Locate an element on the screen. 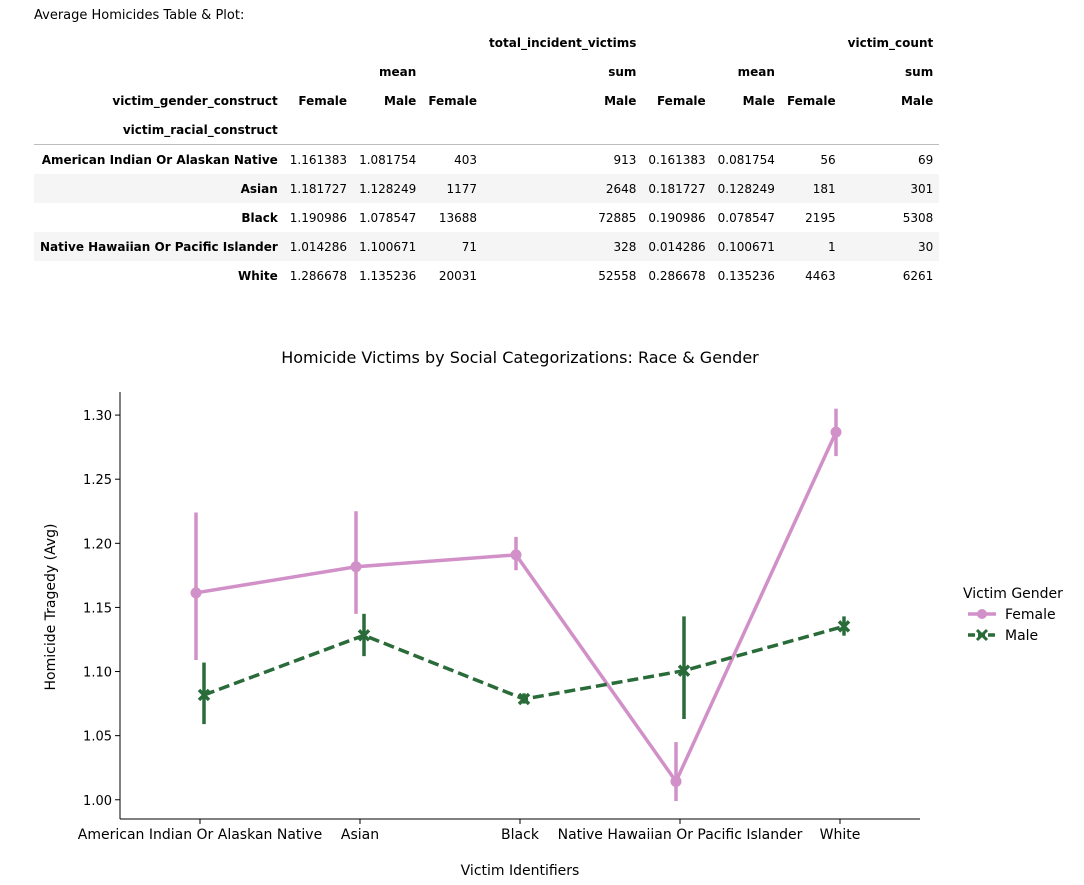 This screenshot has width=1084, height=885. table-cell: 0.286678 is located at coordinates (677, 275).